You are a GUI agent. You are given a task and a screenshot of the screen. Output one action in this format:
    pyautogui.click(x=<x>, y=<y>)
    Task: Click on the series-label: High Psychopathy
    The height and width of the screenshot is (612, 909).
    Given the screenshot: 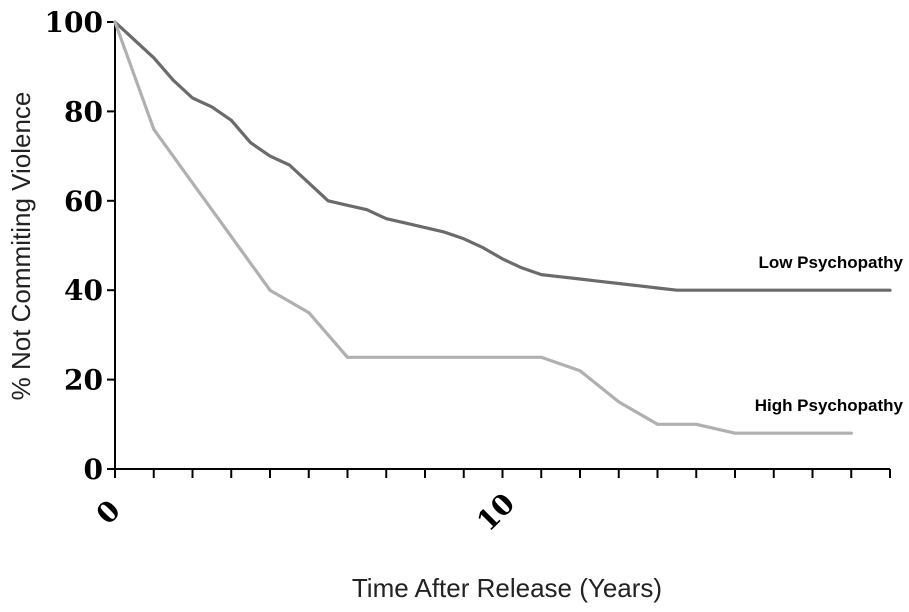 What is the action you would take?
    pyautogui.click(x=829, y=405)
    